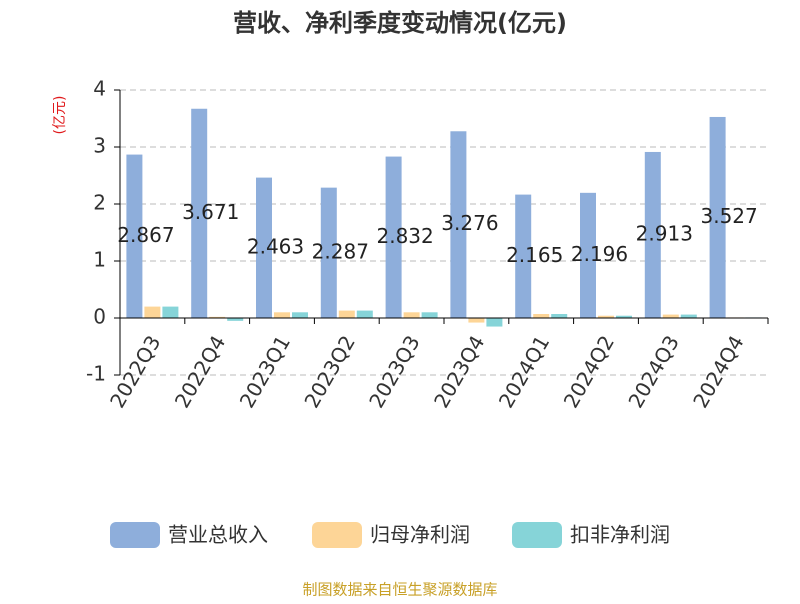 Image resolution: width=800 pixels, height=604 pixels. Describe the element at coordinates (265, 371) in the screenshot. I see `x-tick-label: 2023Q1` at that location.